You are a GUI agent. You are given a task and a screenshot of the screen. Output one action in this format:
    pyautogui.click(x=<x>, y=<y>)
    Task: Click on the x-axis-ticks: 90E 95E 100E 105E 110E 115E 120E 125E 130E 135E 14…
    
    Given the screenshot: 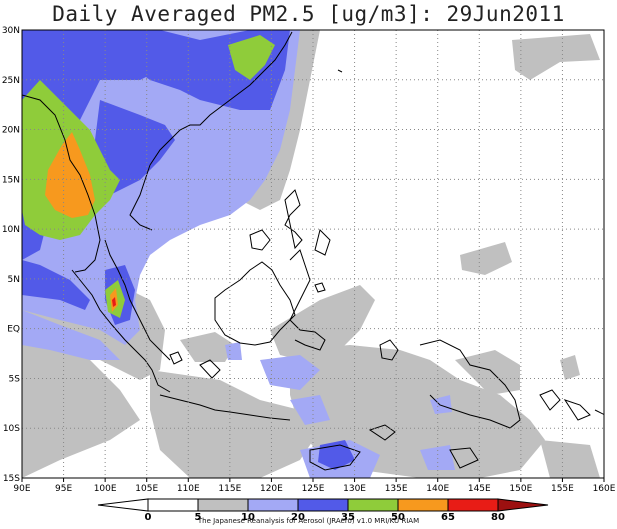 What is the action you would take?
    pyautogui.click(x=314, y=489)
    